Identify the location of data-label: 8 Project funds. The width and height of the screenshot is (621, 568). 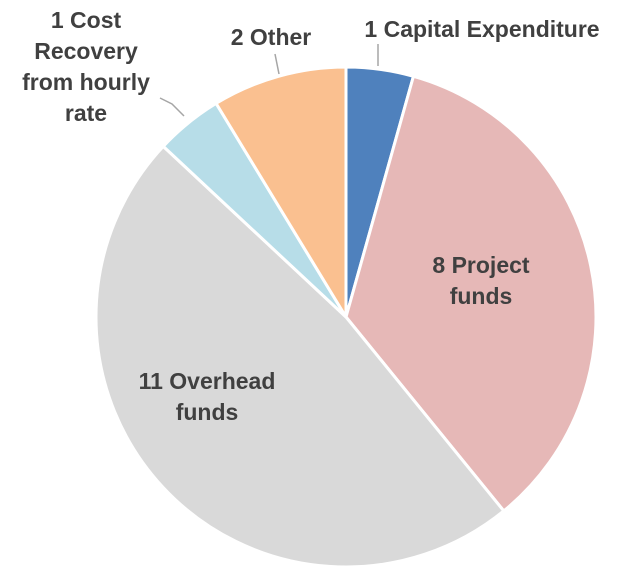
(481, 281).